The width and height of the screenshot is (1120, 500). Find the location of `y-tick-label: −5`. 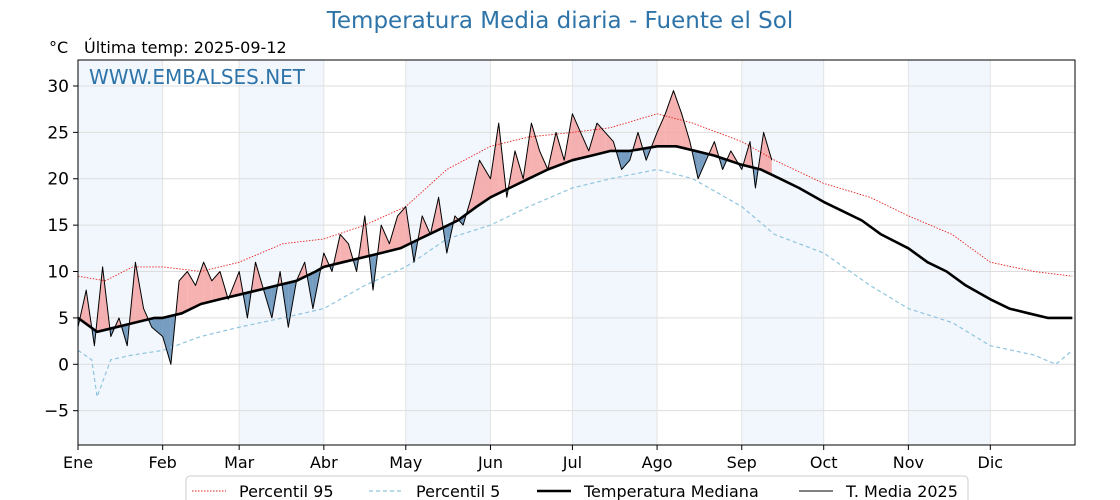

y-tick-label: −5 is located at coordinates (56, 412).